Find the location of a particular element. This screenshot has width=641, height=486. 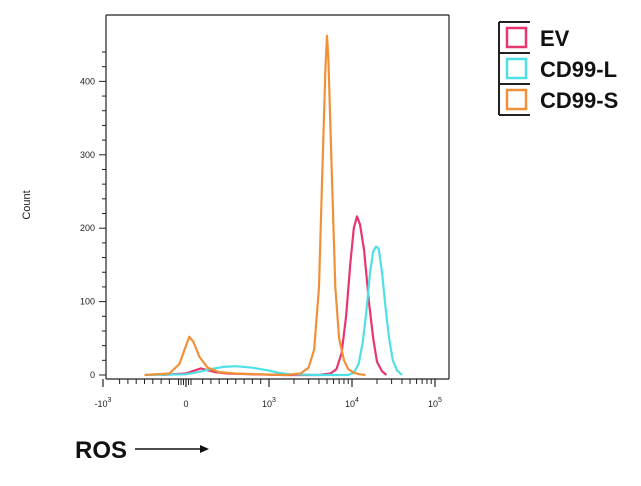

arrow-right-icon is located at coordinates (172, 449).